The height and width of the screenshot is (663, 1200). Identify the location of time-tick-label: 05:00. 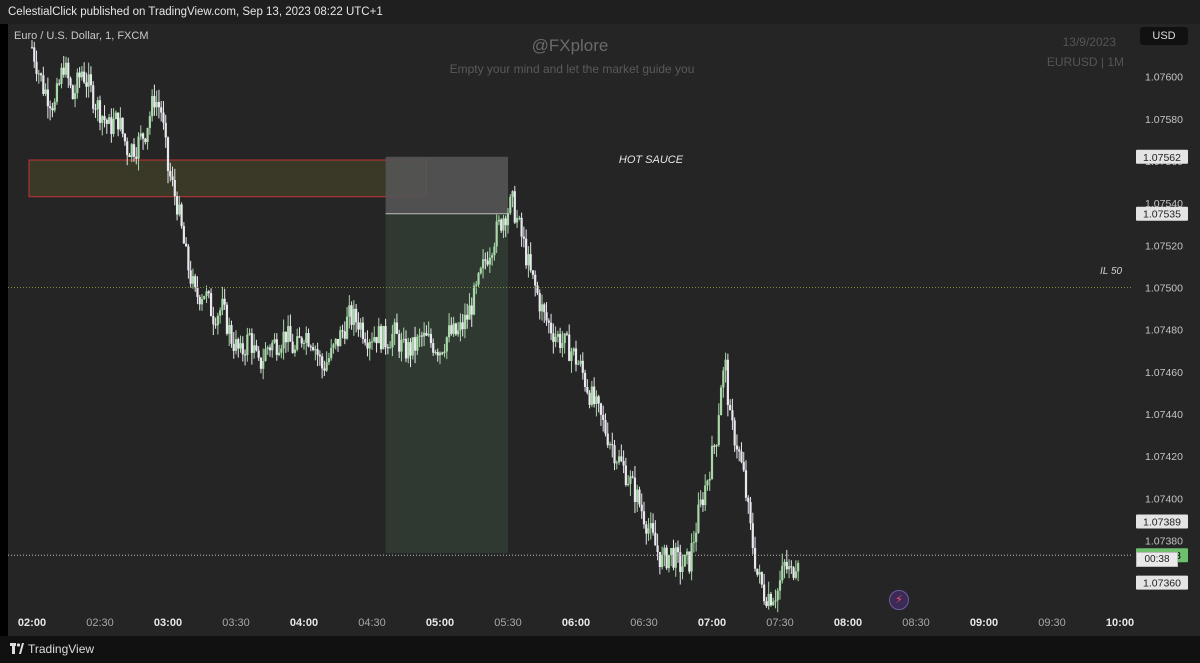
(440, 623).